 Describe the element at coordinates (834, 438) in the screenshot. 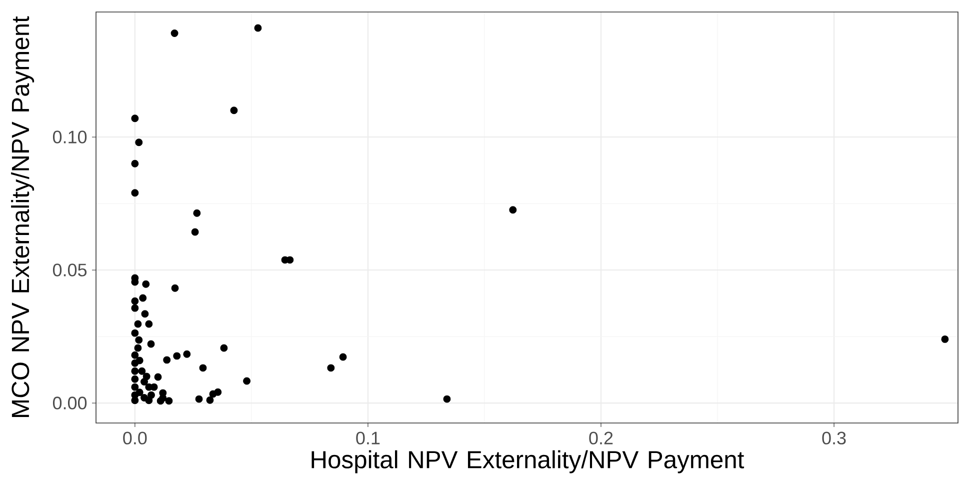

I see `x-tick-label: 0.3` at that location.